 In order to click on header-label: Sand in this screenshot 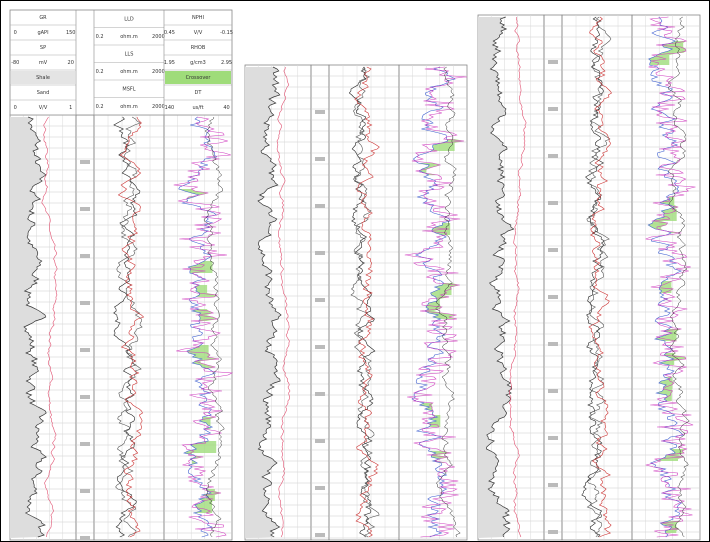, I will do `click(43, 93)`.